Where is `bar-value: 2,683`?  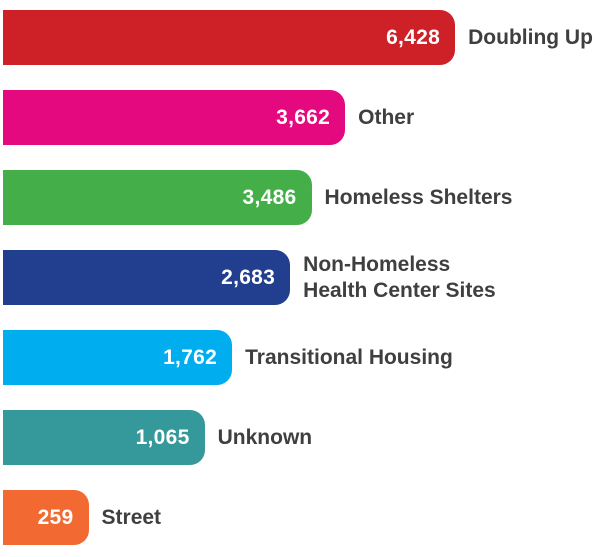
bar-value: 2,683 is located at coordinates (248, 277).